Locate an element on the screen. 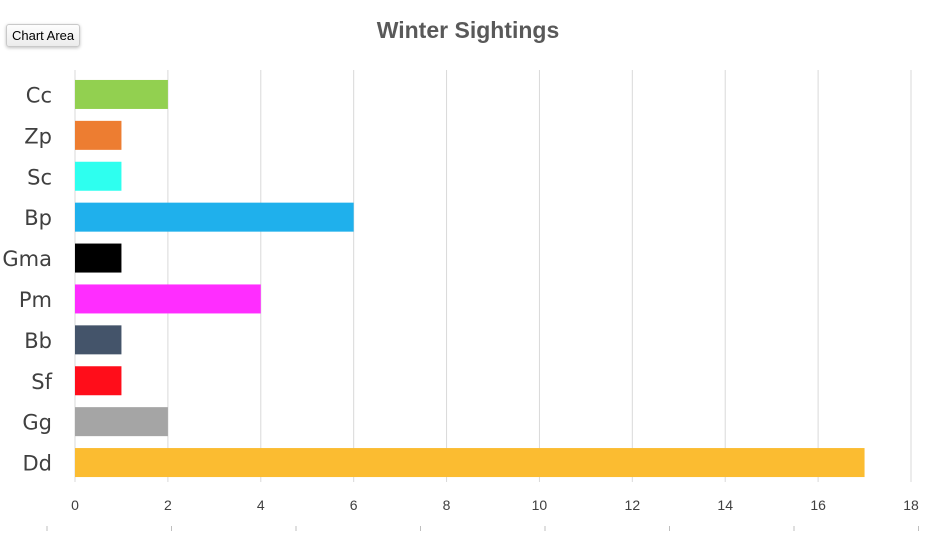 The height and width of the screenshot is (536, 930). chart-title: Winter Sightings is located at coordinates (468, 30).